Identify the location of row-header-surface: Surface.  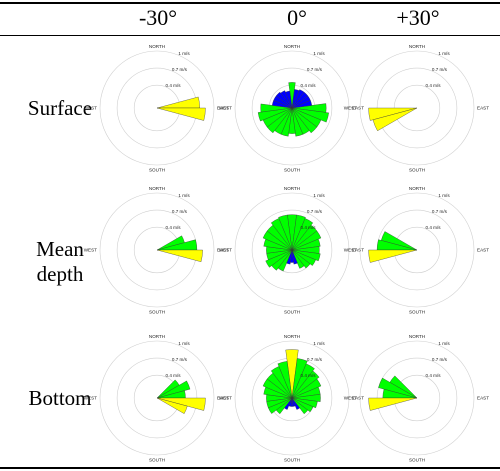
(60, 108).